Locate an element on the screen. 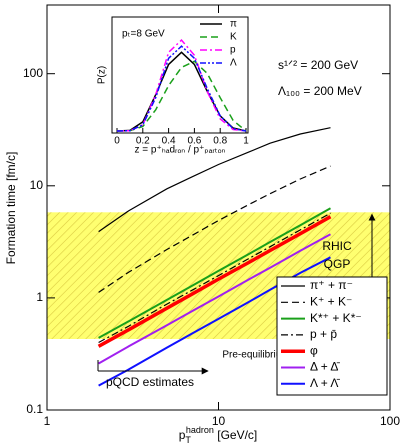 Image resolution: width=402 pixels, height=448 pixels. legend-label: Λ + Λ̄ is located at coordinates (325, 383).